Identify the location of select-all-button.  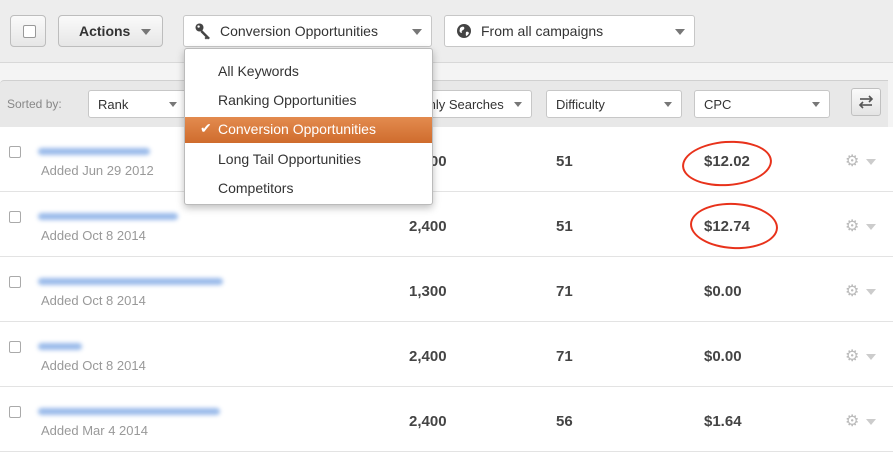
(28, 31).